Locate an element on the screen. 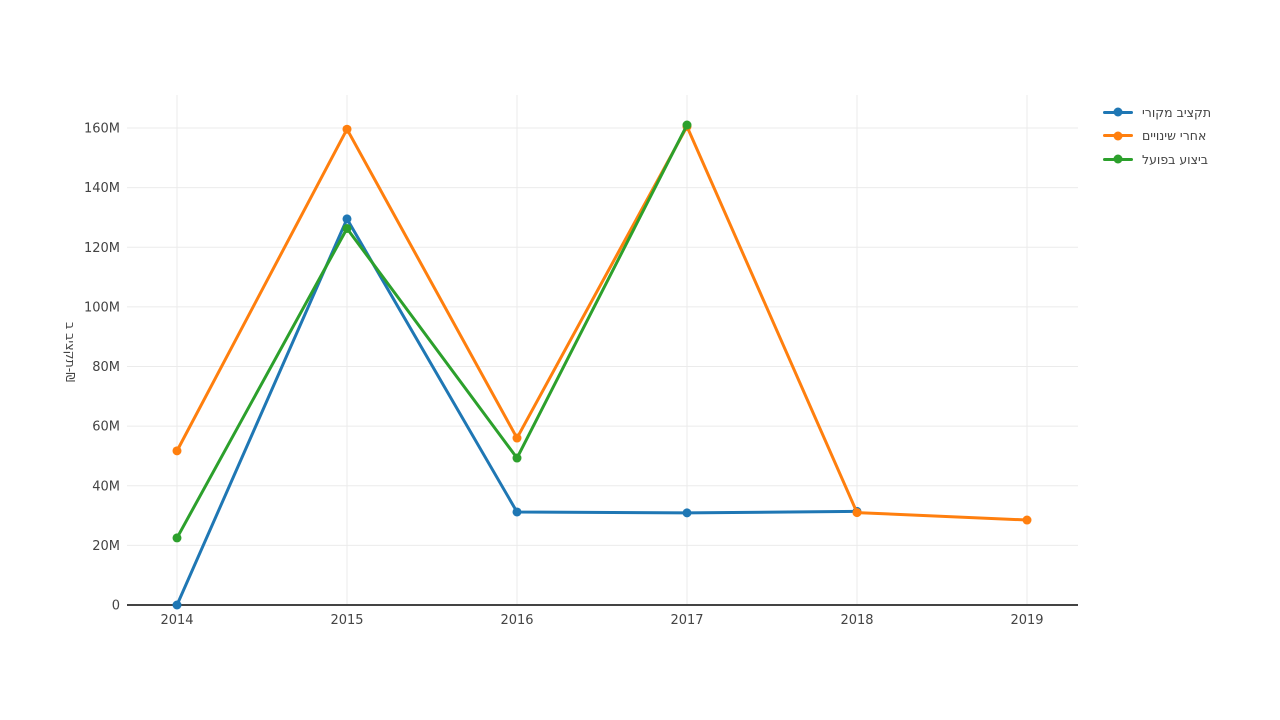  y-axis-title: תקציב ב-₪ is located at coordinates (70, 352).